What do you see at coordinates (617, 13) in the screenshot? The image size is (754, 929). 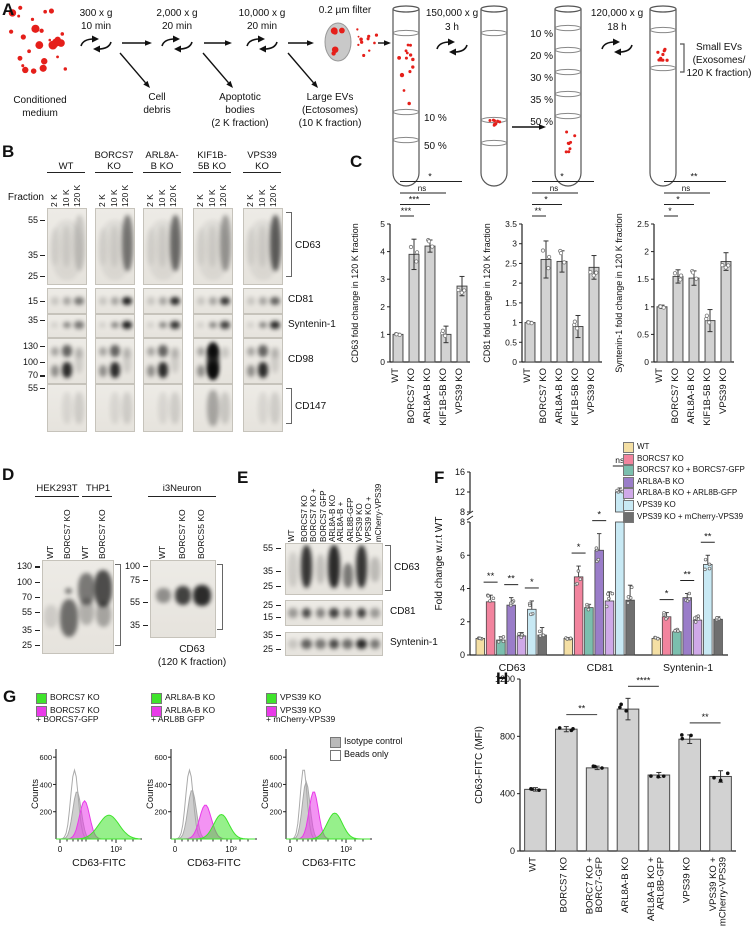 I see `svg-text: 120,000 x g` at bounding box center [617, 13].